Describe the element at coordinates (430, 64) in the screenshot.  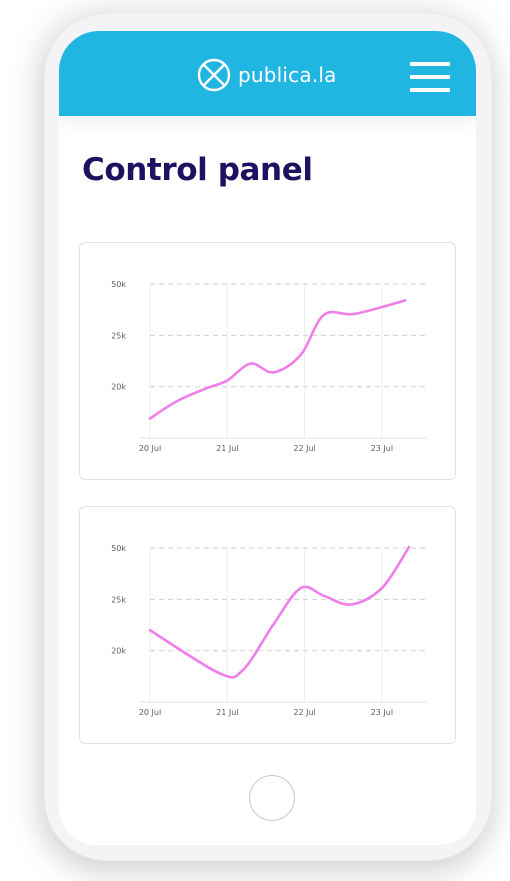
I see `menu-bar-top` at that location.